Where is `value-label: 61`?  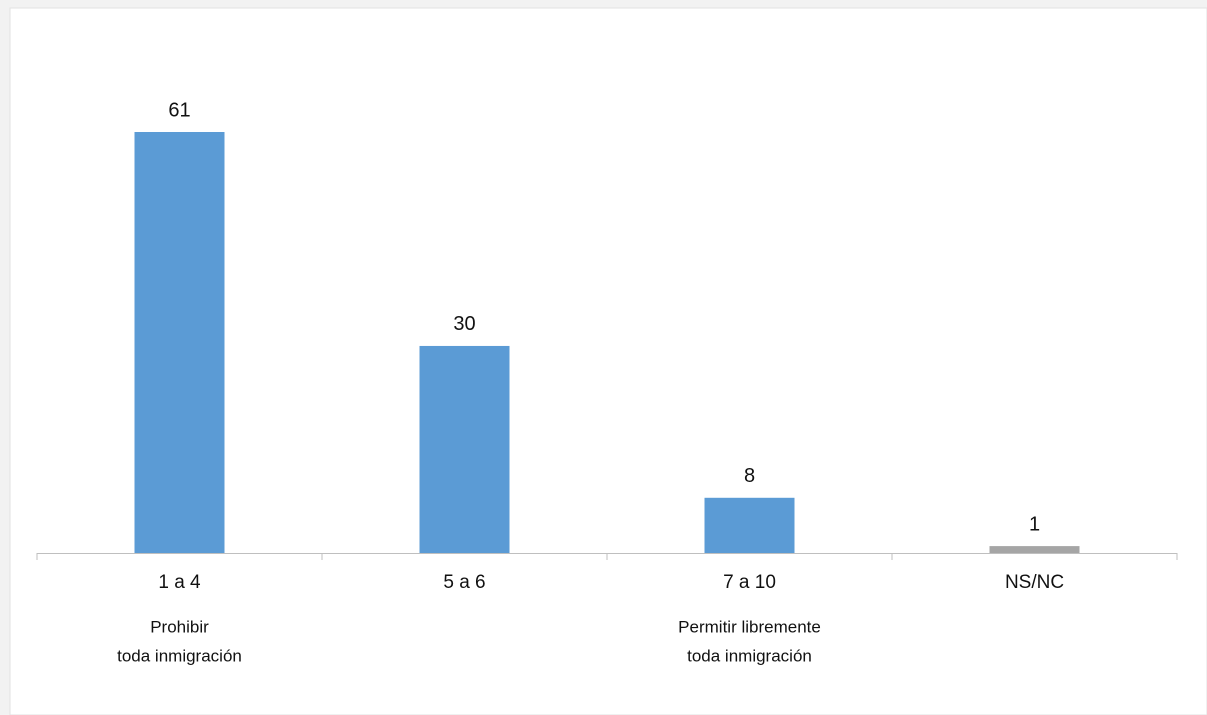 value-label: 61 is located at coordinates (179, 110).